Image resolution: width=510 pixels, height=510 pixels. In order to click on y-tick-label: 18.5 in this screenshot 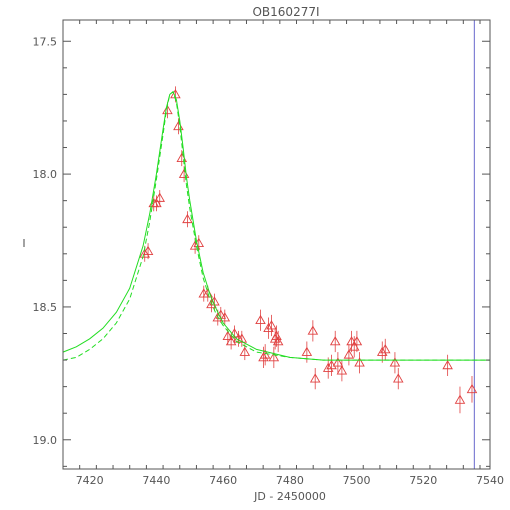, I will do `click(45, 307)`.